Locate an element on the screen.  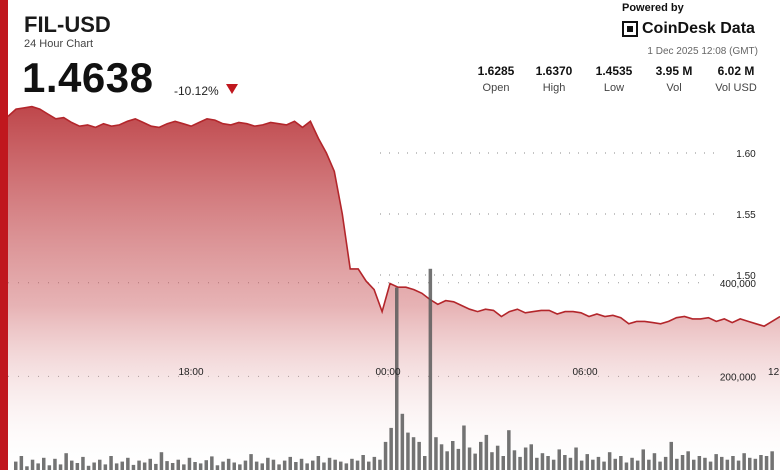
stat-label: Low is located at coordinates (614, 88).